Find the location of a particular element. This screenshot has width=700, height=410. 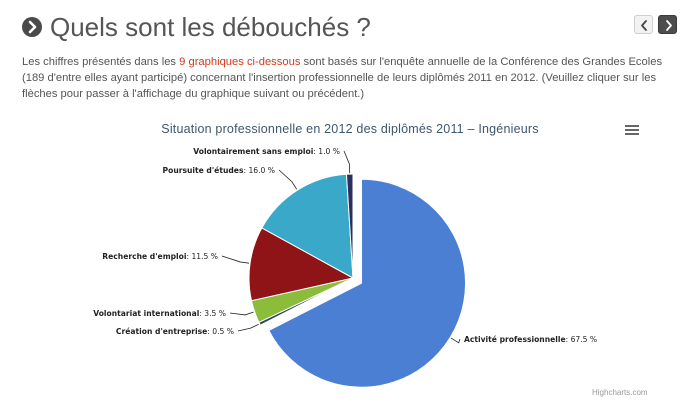

chevron-right-icon is located at coordinates (669, 25).